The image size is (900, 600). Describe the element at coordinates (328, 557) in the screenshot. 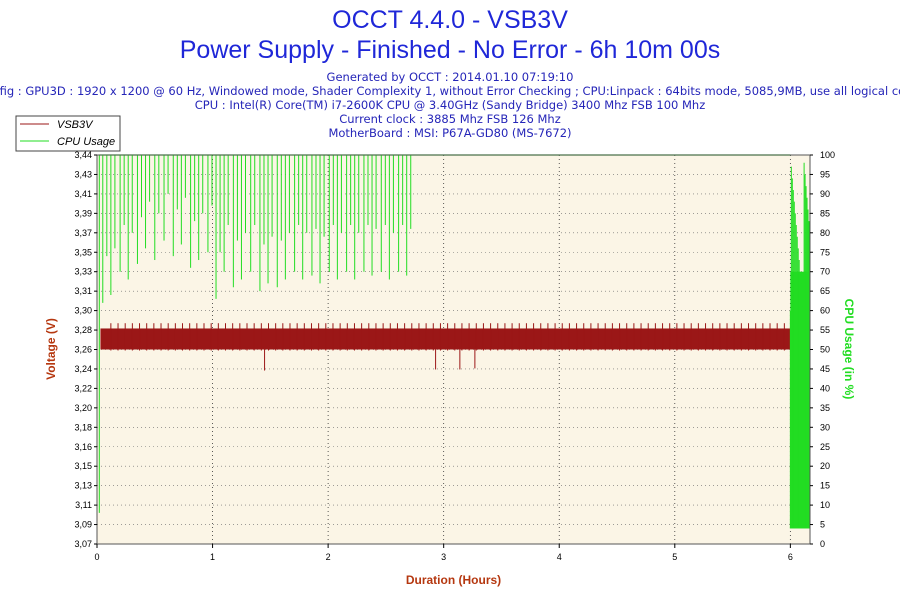

I see `x-tick-label: 2` at that location.